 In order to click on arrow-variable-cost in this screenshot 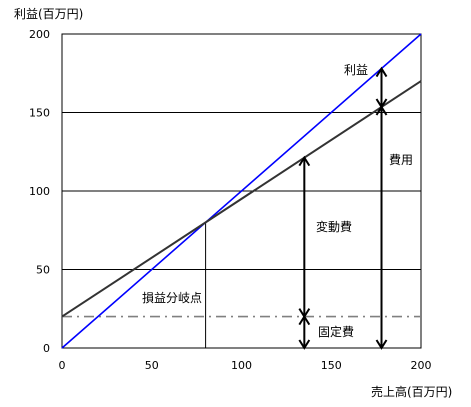, I will do `click(304, 237)`.